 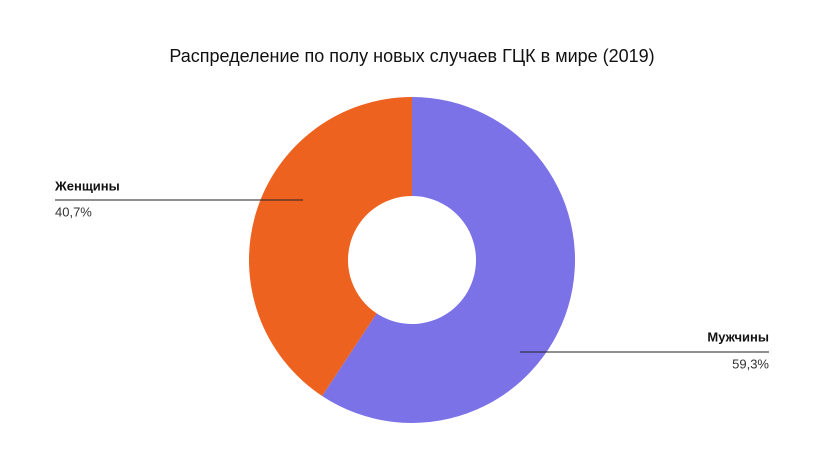 What do you see at coordinates (73, 211) in the screenshot?
I see `value-label: 40,7%` at bounding box center [73, 211].